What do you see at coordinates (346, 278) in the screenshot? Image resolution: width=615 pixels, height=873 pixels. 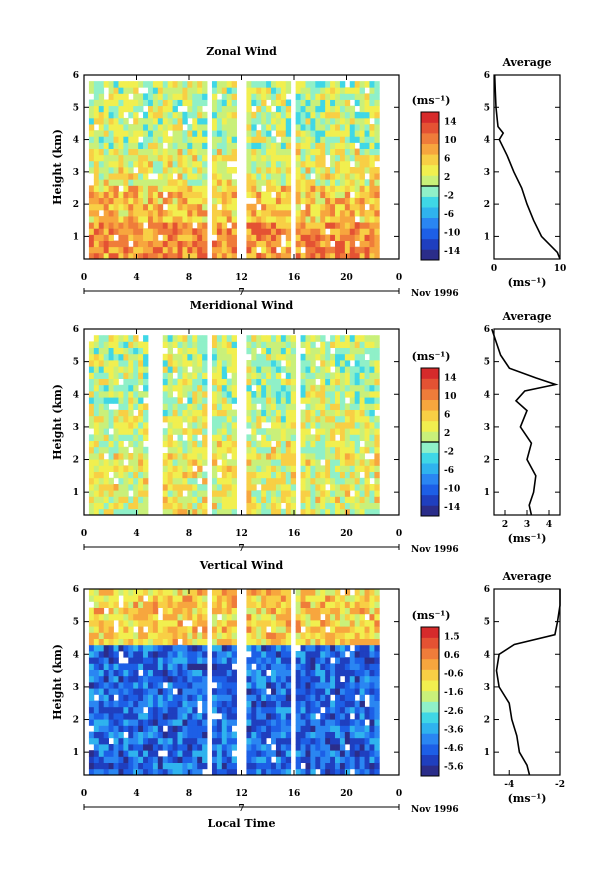 I see `x-tick-label: 20` at bounding box center [346, 278].